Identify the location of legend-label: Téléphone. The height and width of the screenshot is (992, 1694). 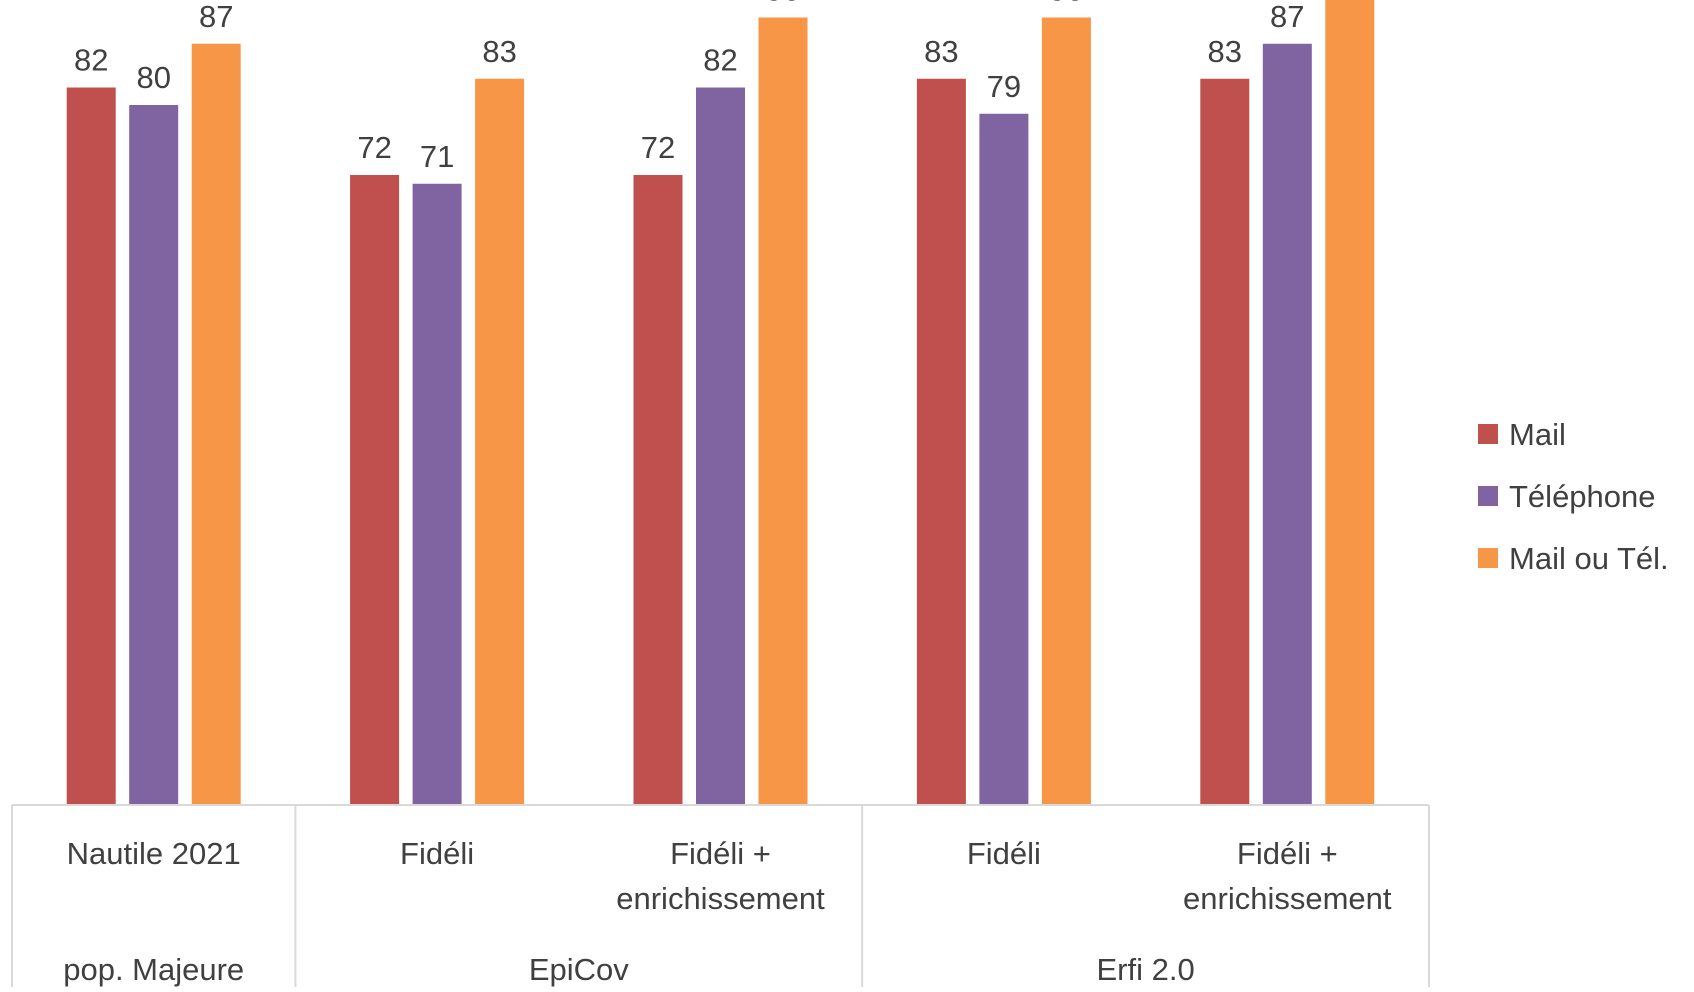
(1582, 496).